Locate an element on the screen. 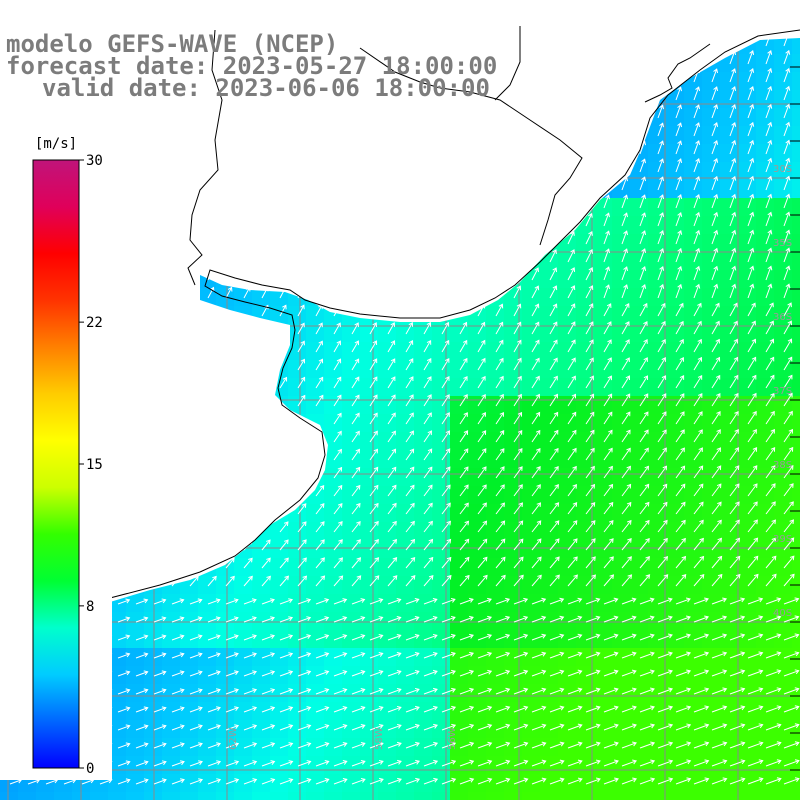  legend-tick-label: 22 is located at coordinates (94, 323).